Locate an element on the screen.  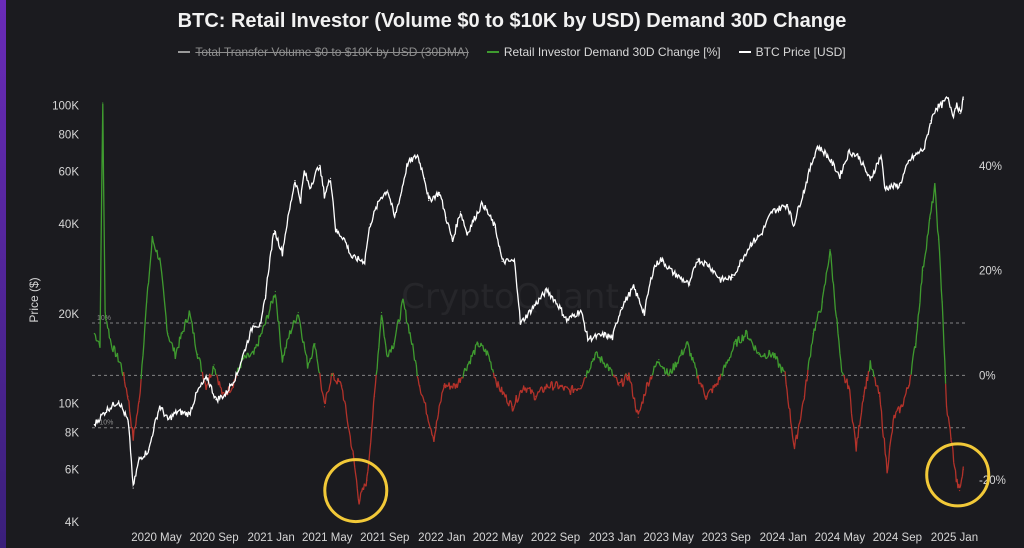
legend-label: Retail Investor Demand 30D Change [%] is located at coordinates (612, 52).